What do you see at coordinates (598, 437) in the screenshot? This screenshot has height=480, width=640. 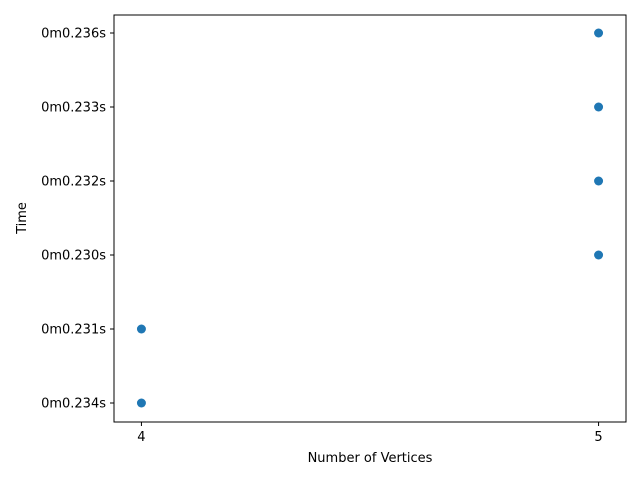 I see `x-tick-label: 5` at bounding box center [598, 437].